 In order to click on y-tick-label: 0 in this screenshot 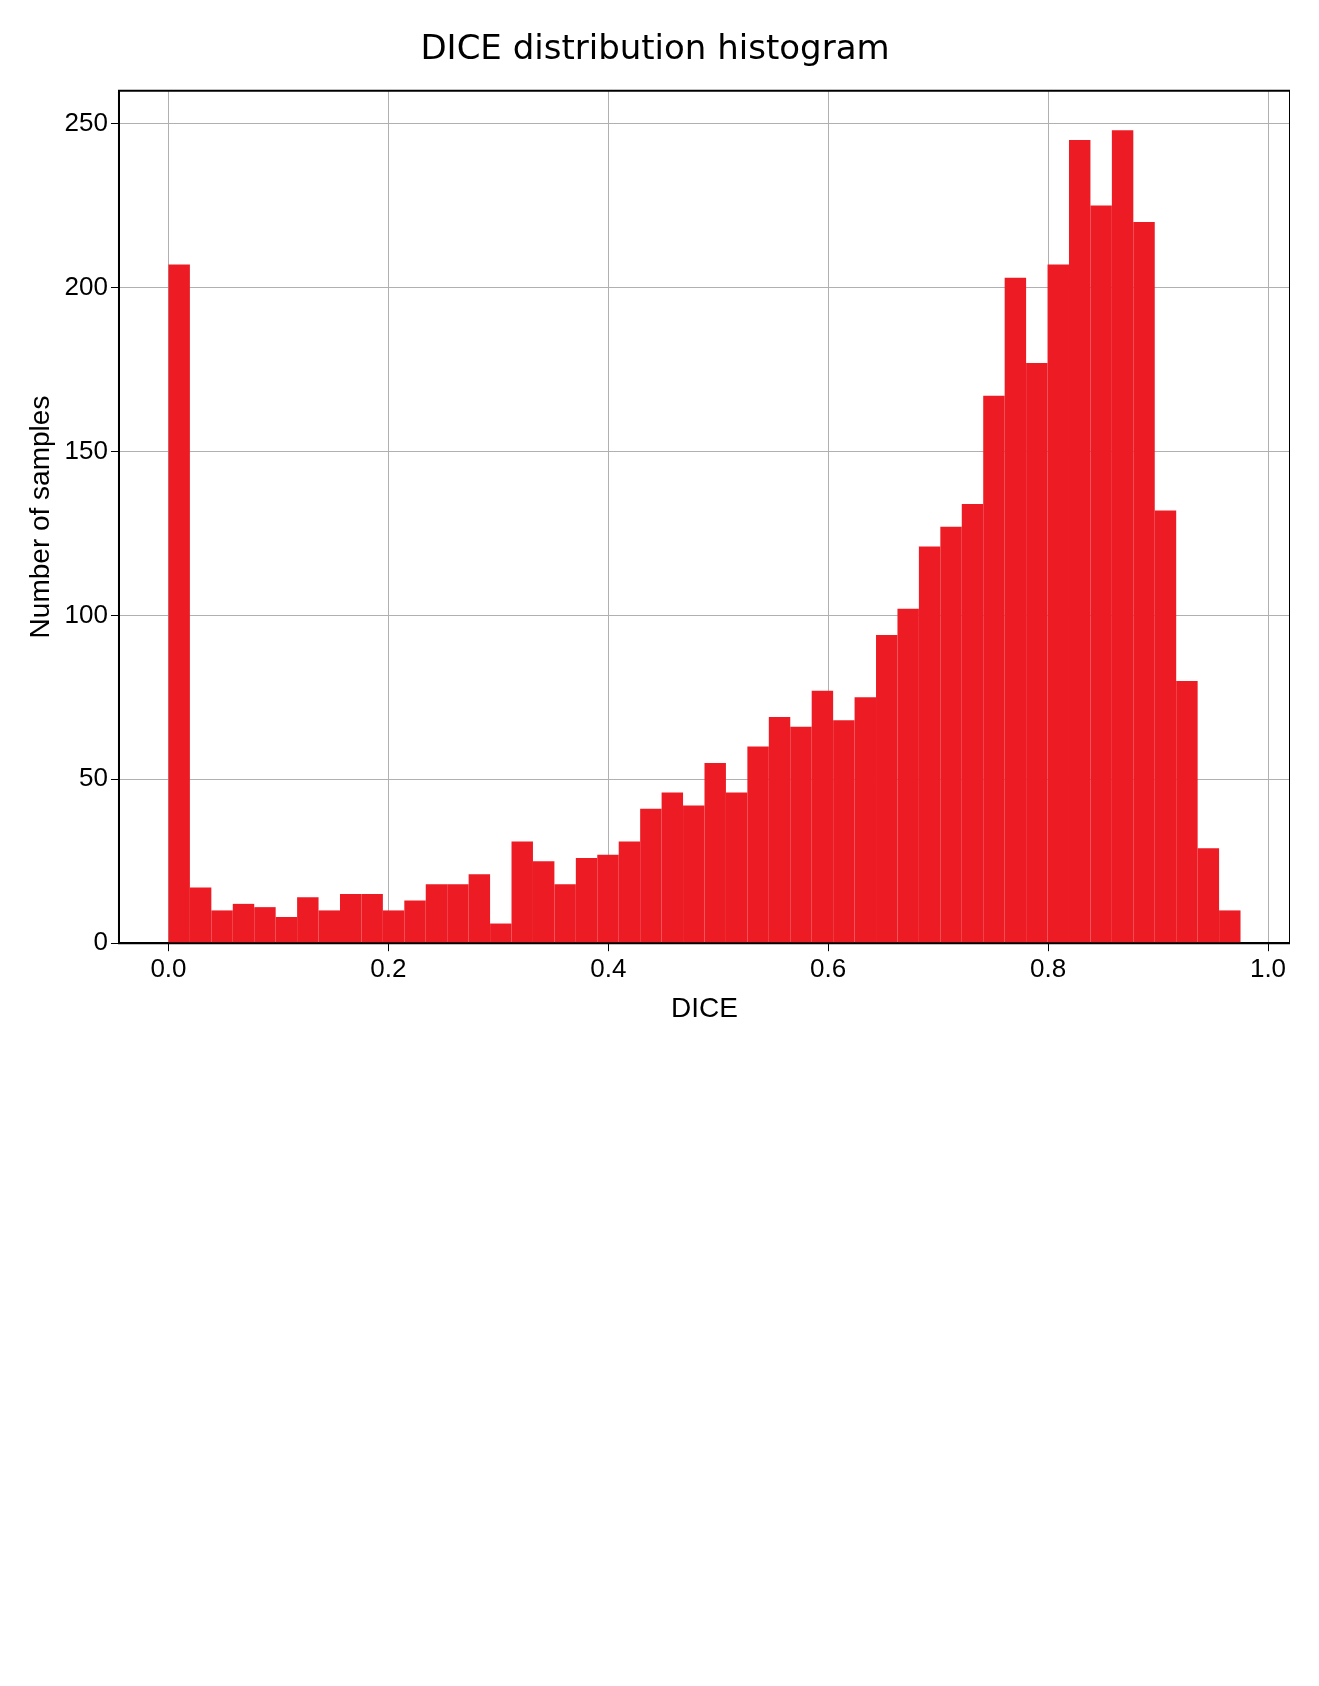, I will do `click(100, 941)`.